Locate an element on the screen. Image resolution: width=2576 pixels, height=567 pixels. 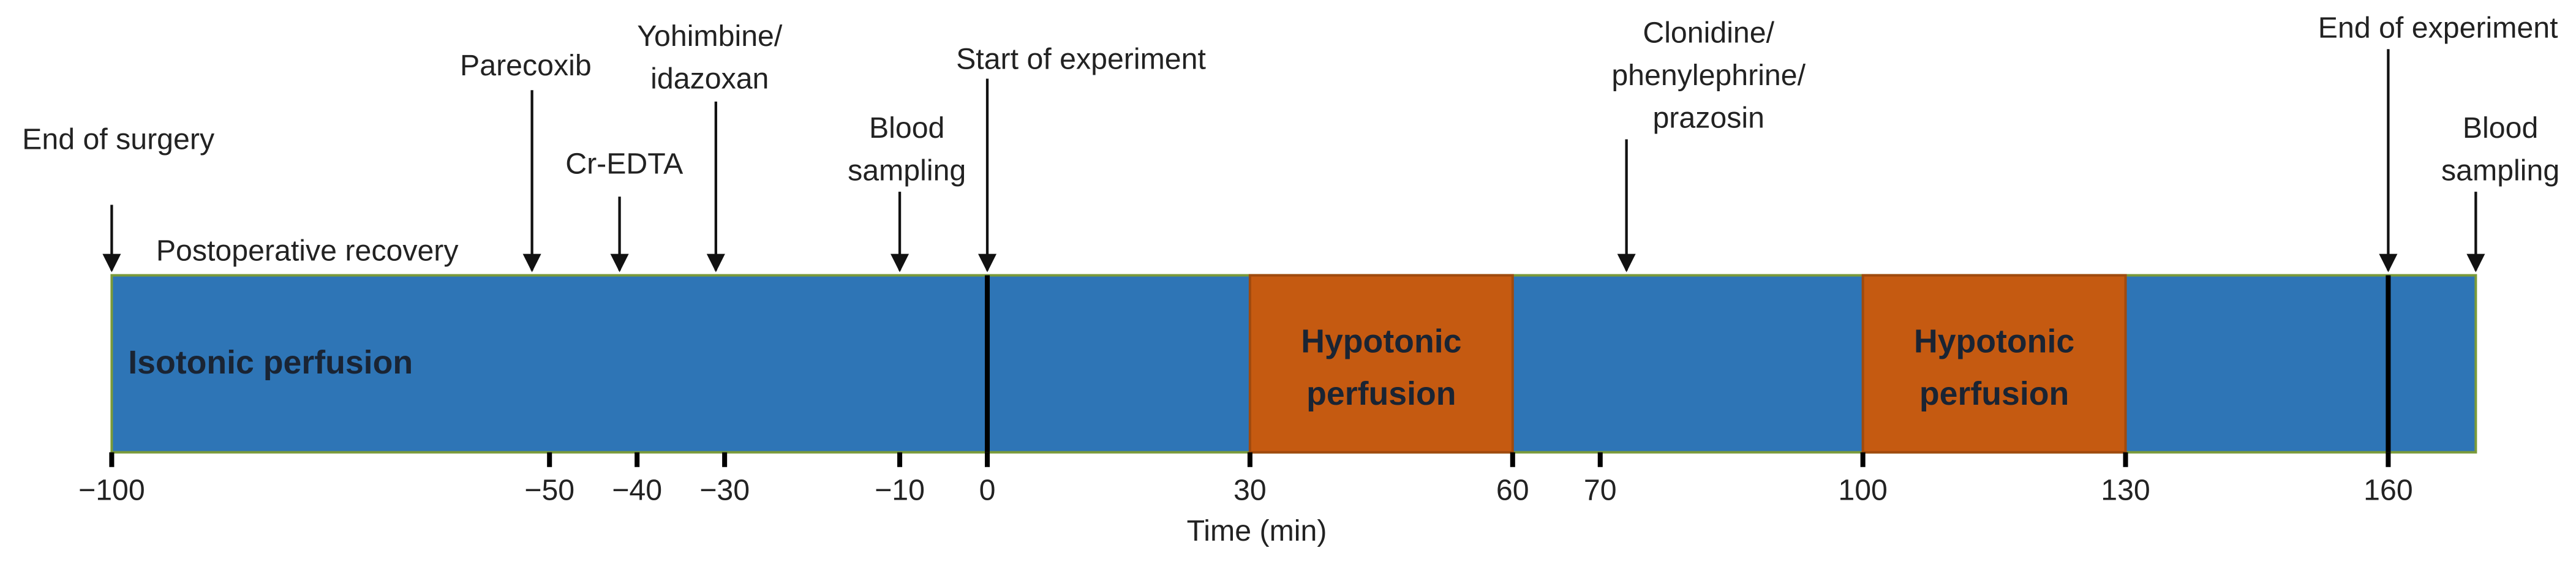
tick-label: −100 is located at coordinates (111, 490).